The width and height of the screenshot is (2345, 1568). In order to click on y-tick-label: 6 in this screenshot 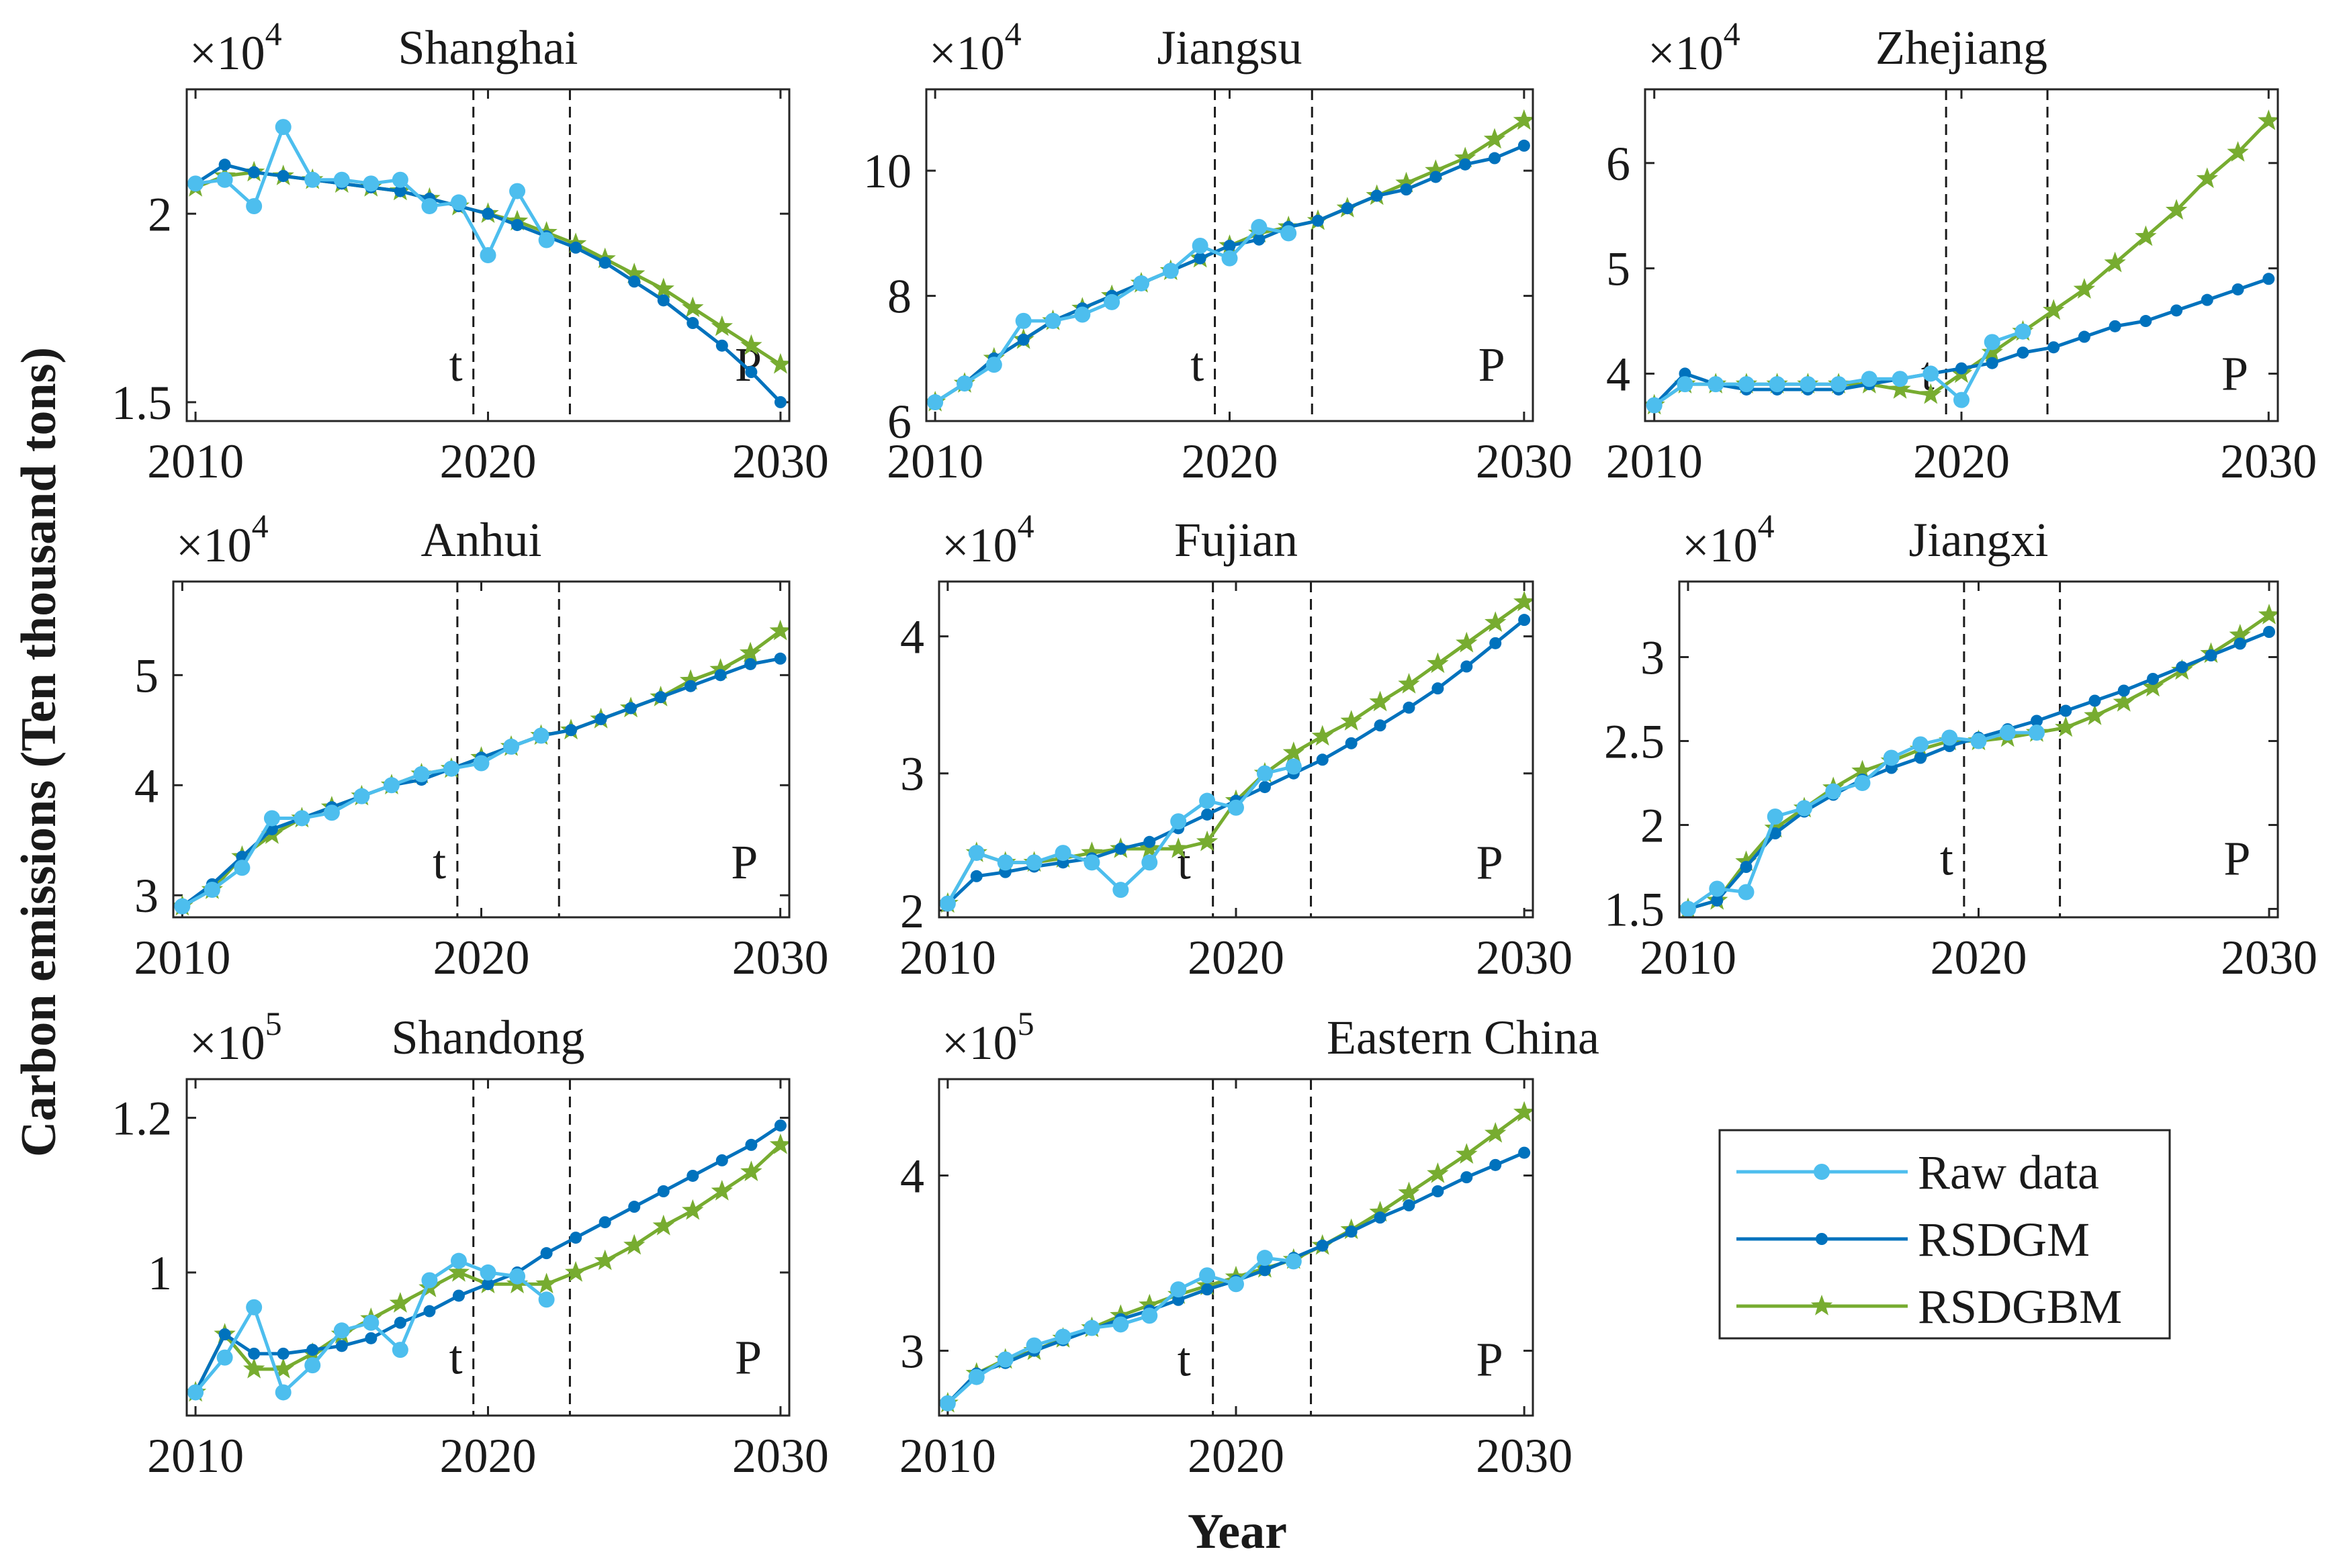, I will do `click(1618, 164)`.